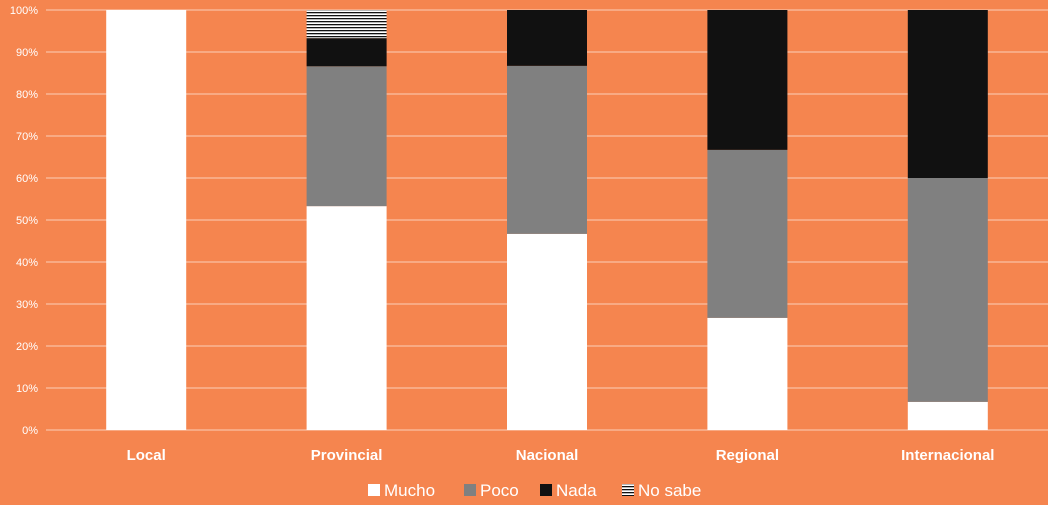 The height and width of the screenshot is (505, 1048). I want to click on x-tick-label: Nacional, so click(547, 455).